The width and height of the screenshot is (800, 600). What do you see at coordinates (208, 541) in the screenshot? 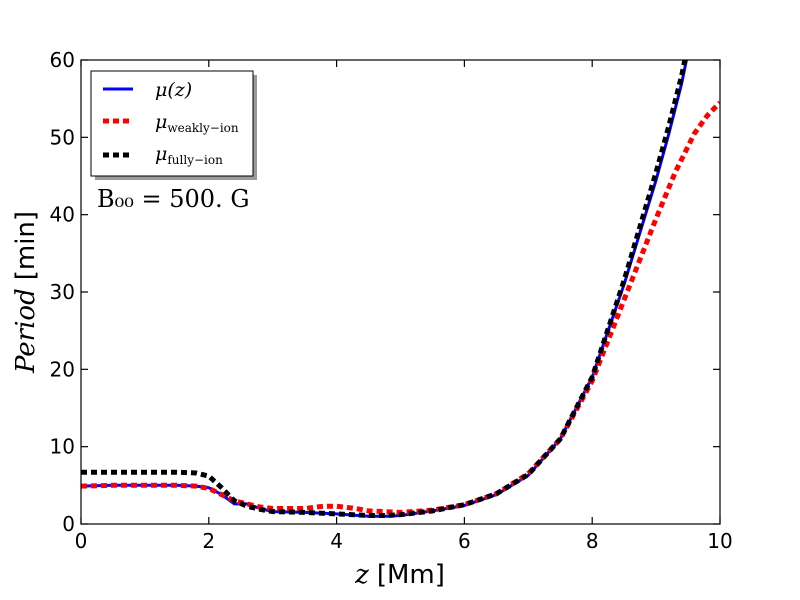
I see `x-tick-label: 2` at bounding box center [208, 541].